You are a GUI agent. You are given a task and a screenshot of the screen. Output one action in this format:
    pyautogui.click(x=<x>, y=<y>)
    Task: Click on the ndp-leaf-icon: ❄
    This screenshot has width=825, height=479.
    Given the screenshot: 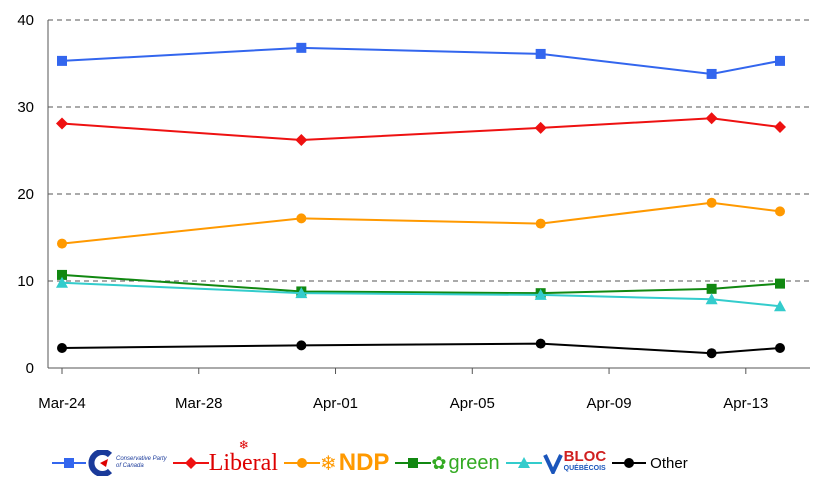 What is the action you would take?
    pyautogui.click(x=328, y=463)
    